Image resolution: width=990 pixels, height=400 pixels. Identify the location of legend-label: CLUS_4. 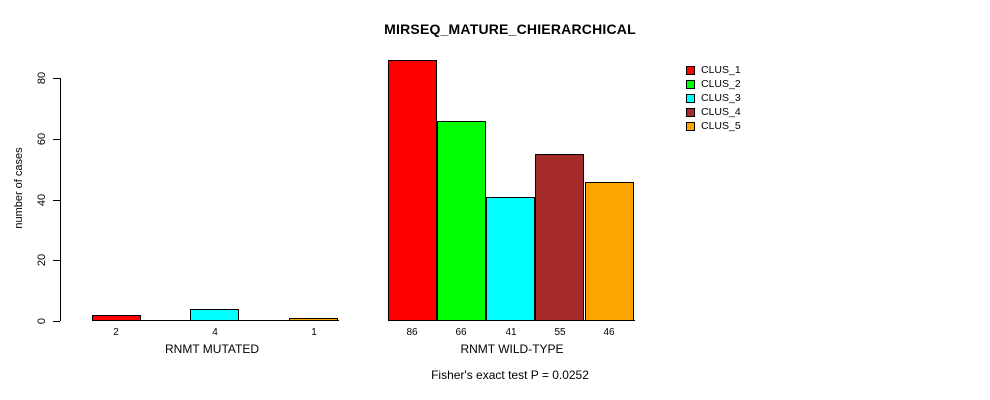
(721, 112).